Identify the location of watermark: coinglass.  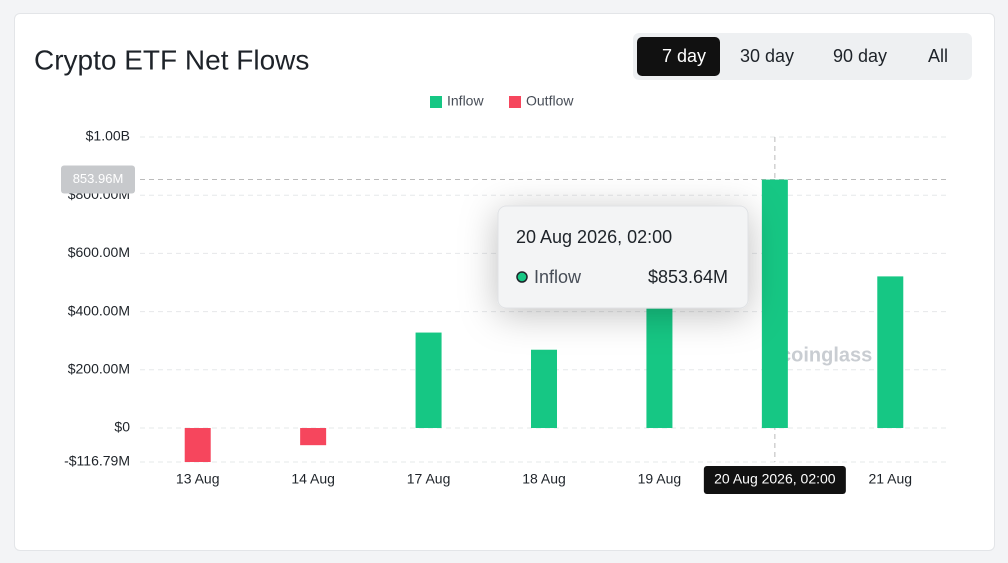
(826, 355).